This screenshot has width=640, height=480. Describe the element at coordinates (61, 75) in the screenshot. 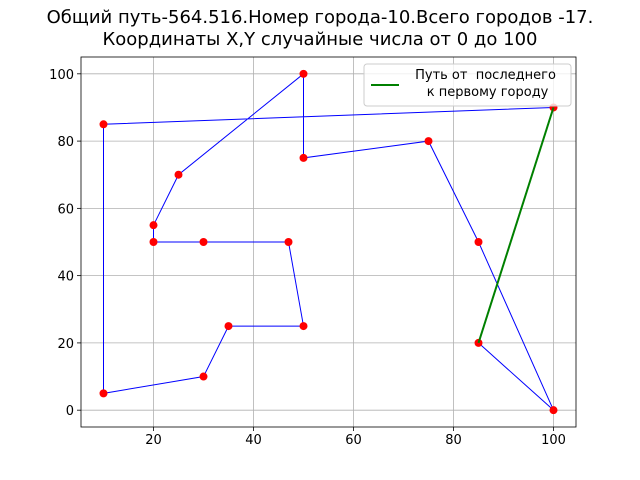

I see `y-tick-label: 100` at that location.